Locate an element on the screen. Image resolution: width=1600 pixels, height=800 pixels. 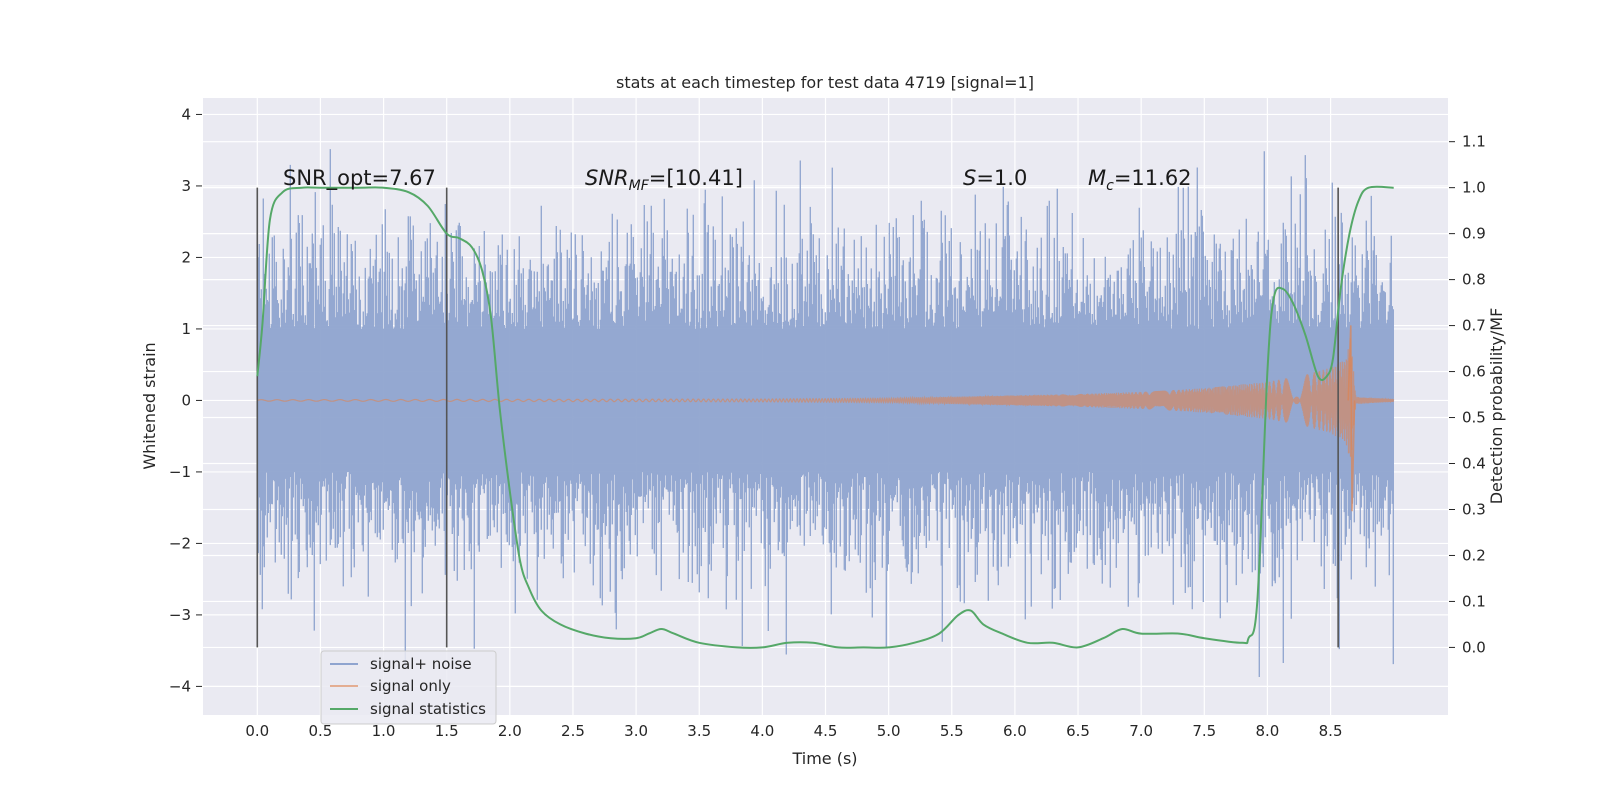
x-tick-label: 0.5 is located at coordinates (320, 731).